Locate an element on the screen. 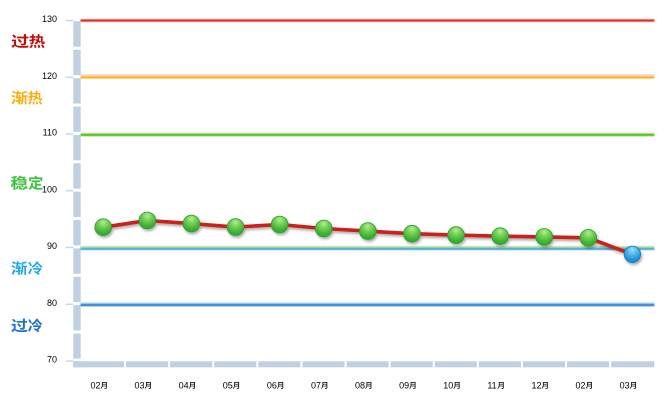 This screenshot has height=406, width=671. svg-text: 04 is located at coordinates (184, 385).